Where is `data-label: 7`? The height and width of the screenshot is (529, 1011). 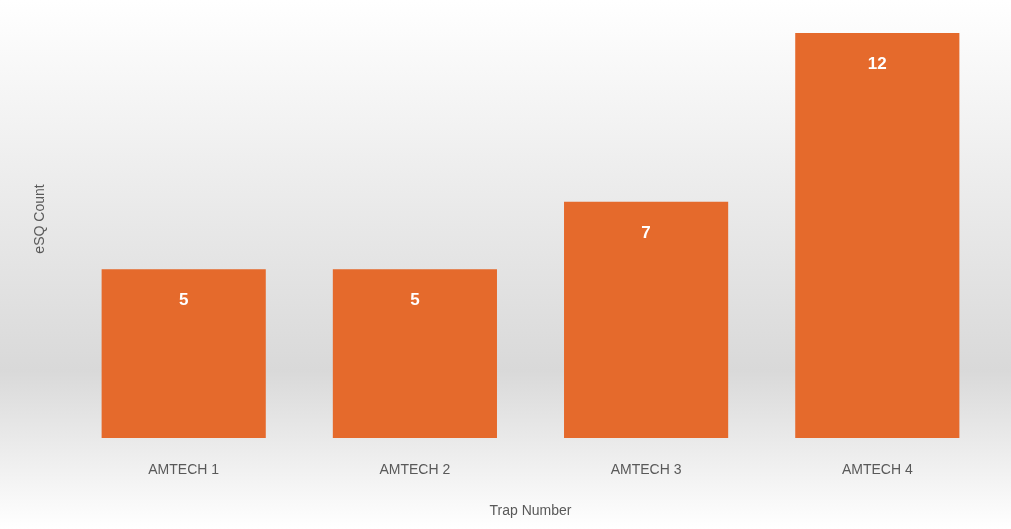
data-label: 7 is located at coordinates (646, 232).